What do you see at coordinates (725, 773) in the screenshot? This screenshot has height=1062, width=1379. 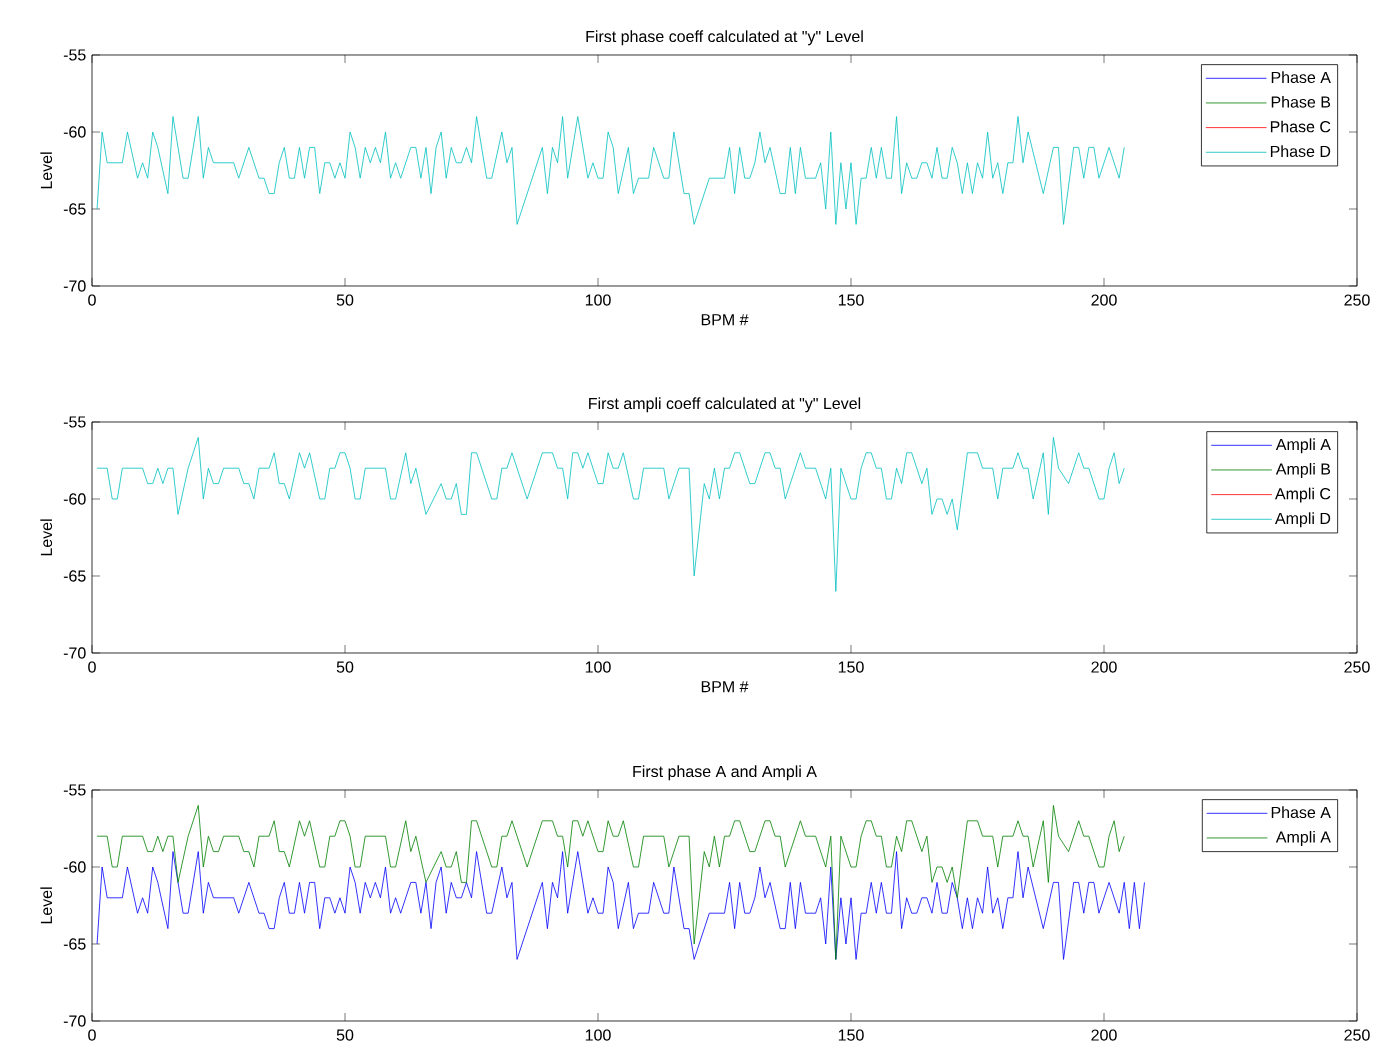 I see `chart-title: First phase A and Ampli A` at bounding box center [725, 773].